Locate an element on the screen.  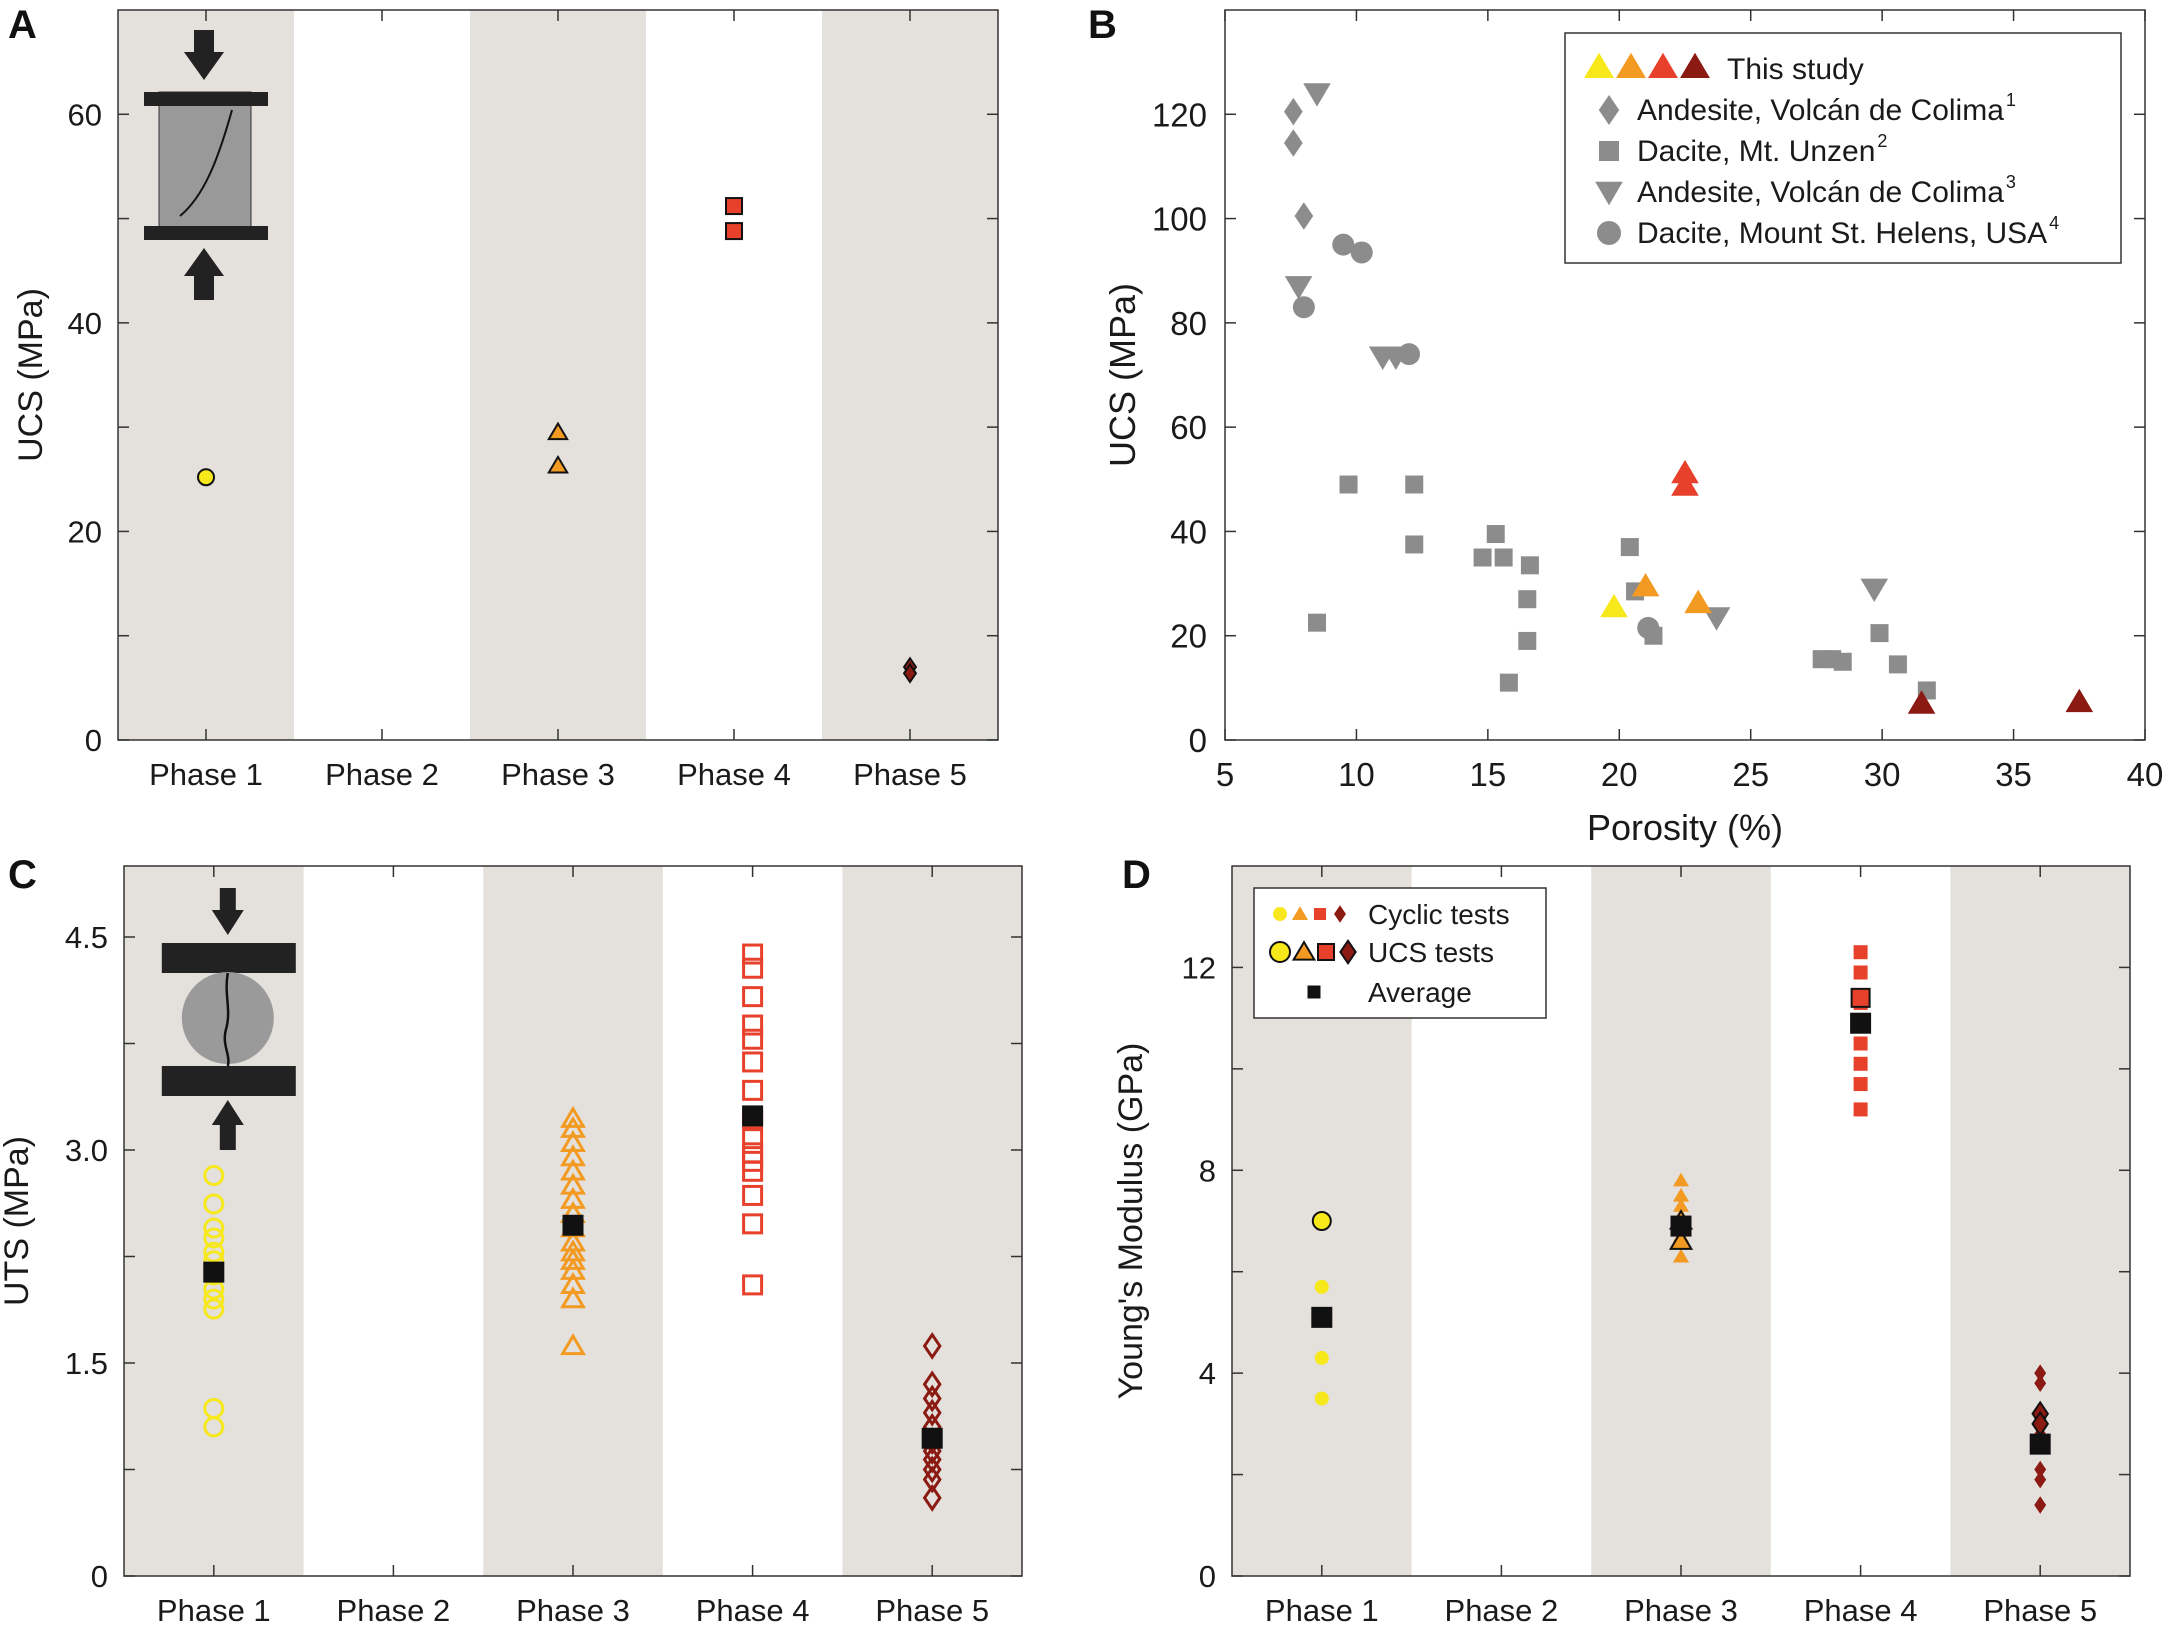
panel-b-x-tick-label: 40 is located at coordinates (2145, 774).